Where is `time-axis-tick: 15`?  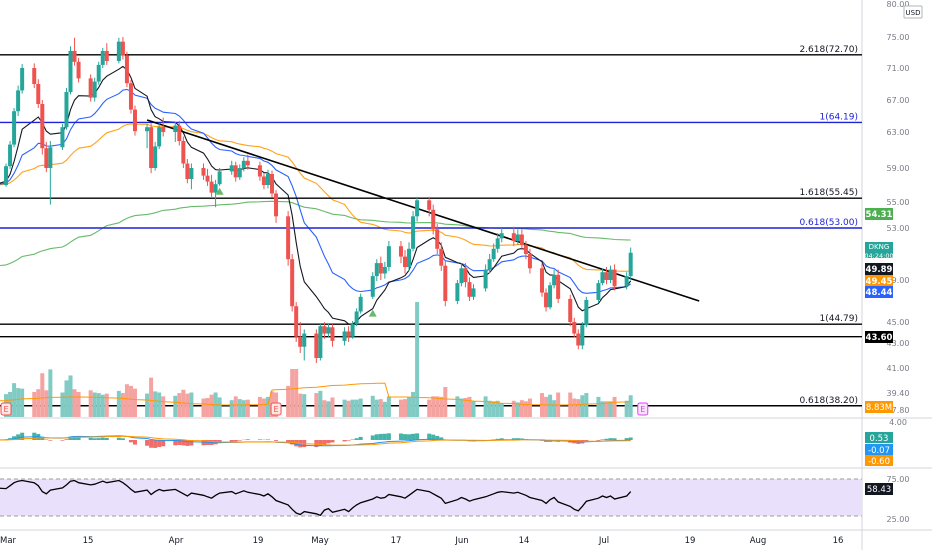
time-axis-tick: 15 is located at coordinates (88, 541).